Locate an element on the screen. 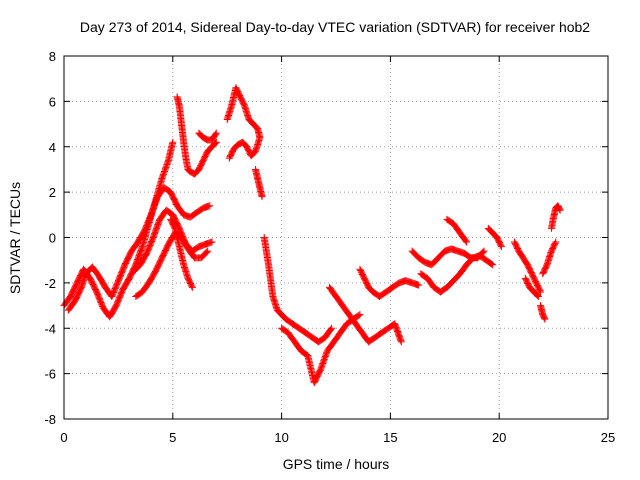 The width and height of the screenshot is (640, 480). series-track-k is located at coordinates (321, 349).